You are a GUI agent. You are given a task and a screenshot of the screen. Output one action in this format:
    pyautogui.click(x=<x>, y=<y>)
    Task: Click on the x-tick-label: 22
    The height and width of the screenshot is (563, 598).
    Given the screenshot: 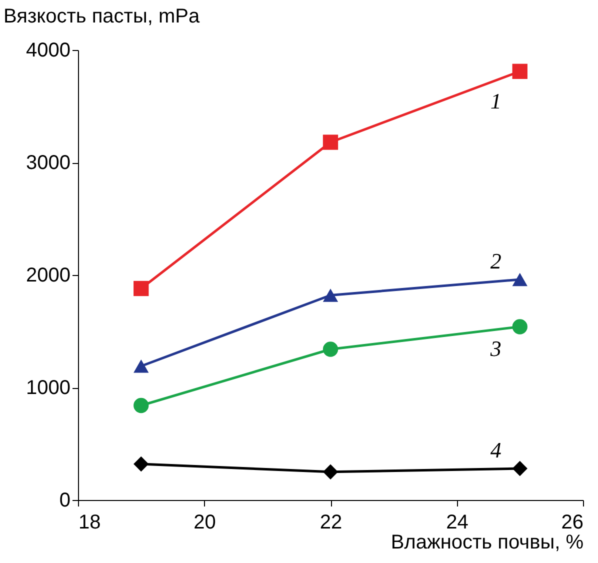 What is the action you would take?
    pyautogui.click(x=331, y=523)
    